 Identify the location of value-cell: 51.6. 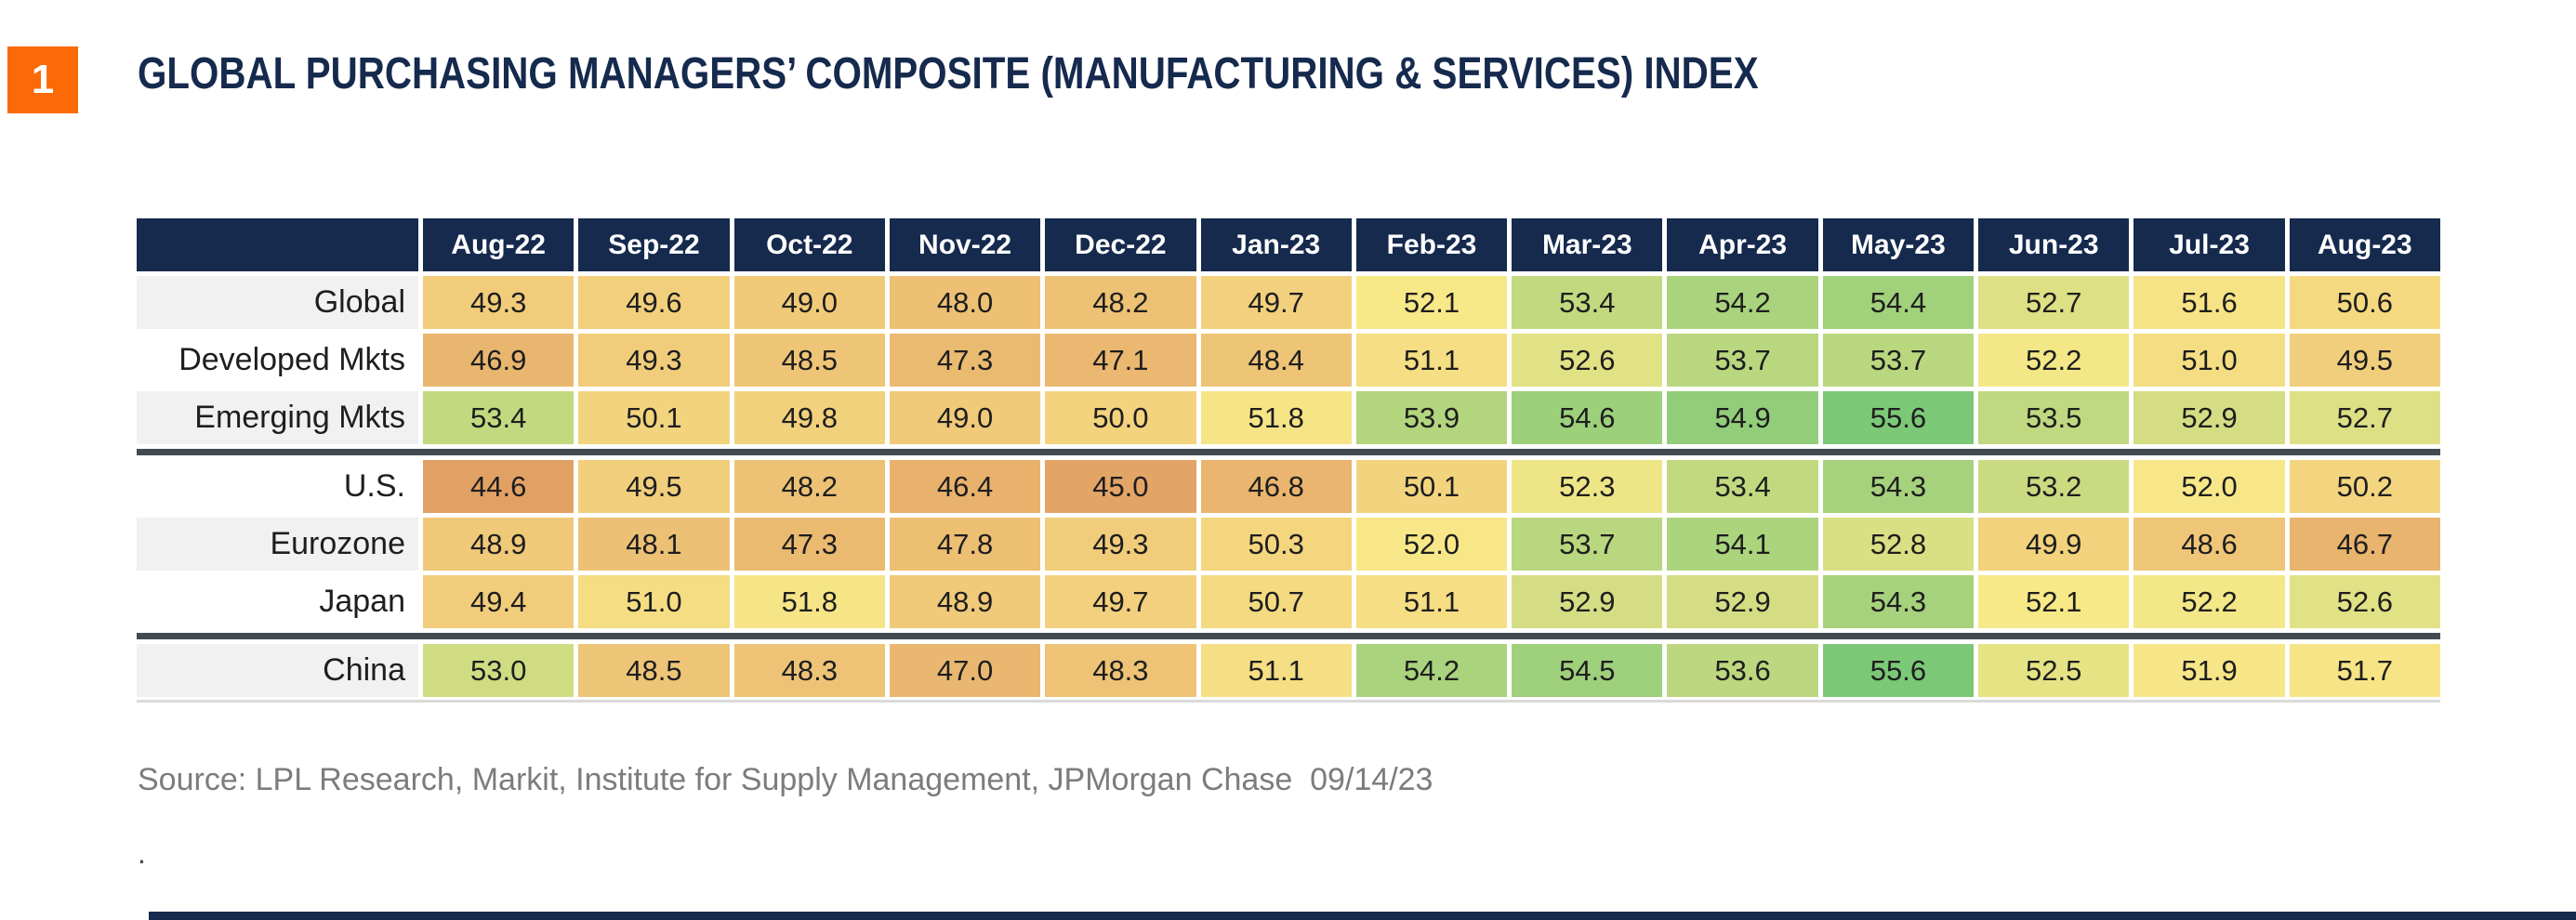
(2209, 302).